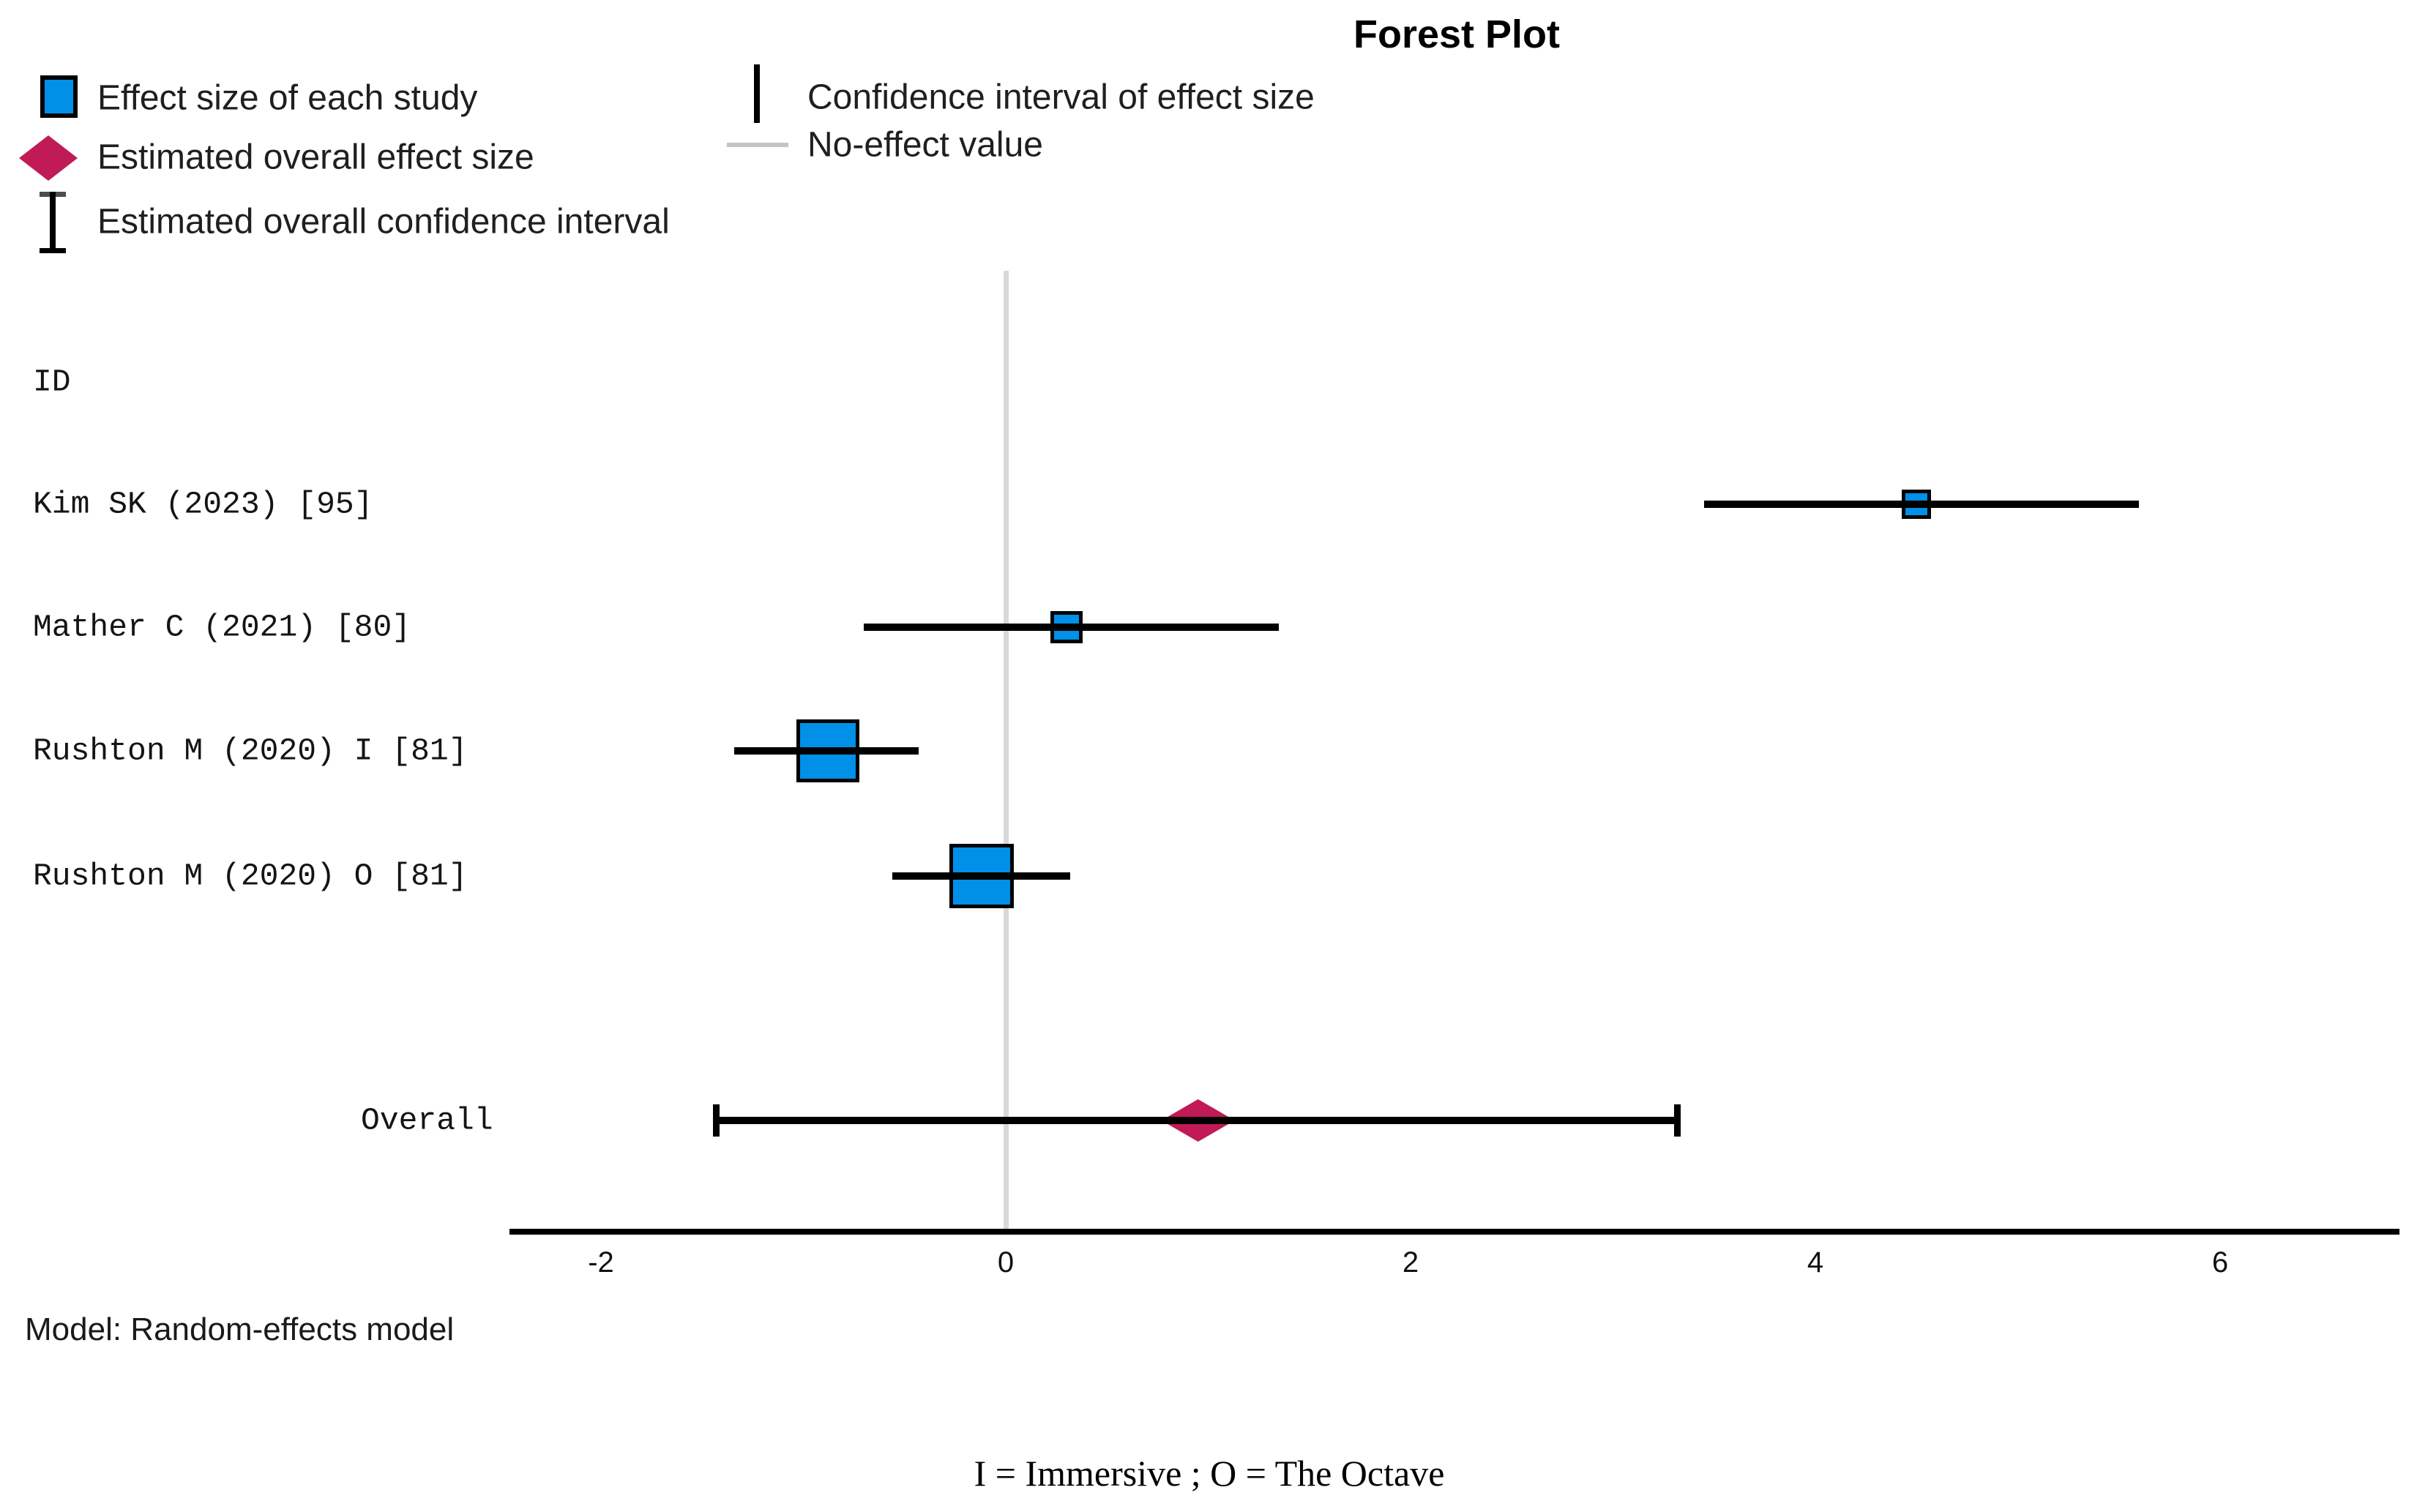 This screenshot has width=2409, height=1512. Describe the element at coordinates (203, 504) in the screenshot. I see `study-label: Kim SK (2023) [95]` at that location.